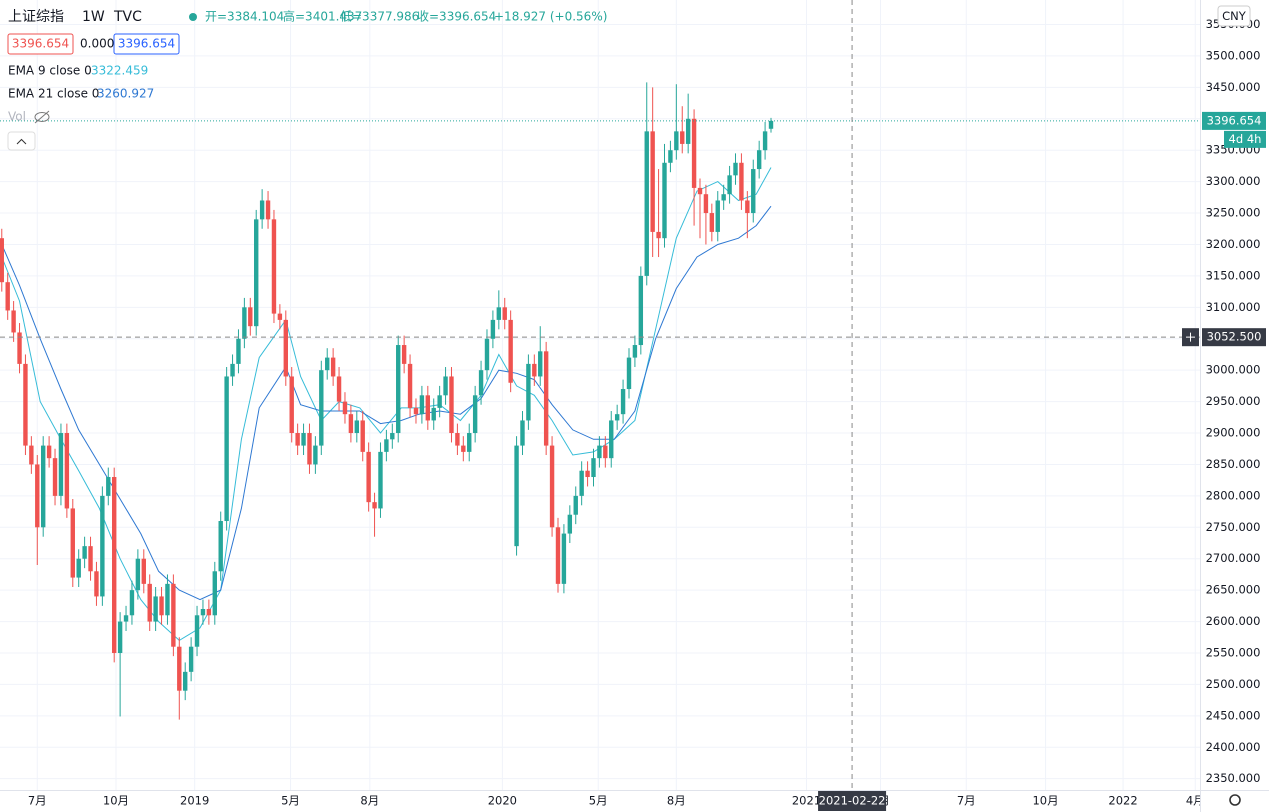 The image size is (1269, 812). I want to click on ask-box, so click(146, 44).